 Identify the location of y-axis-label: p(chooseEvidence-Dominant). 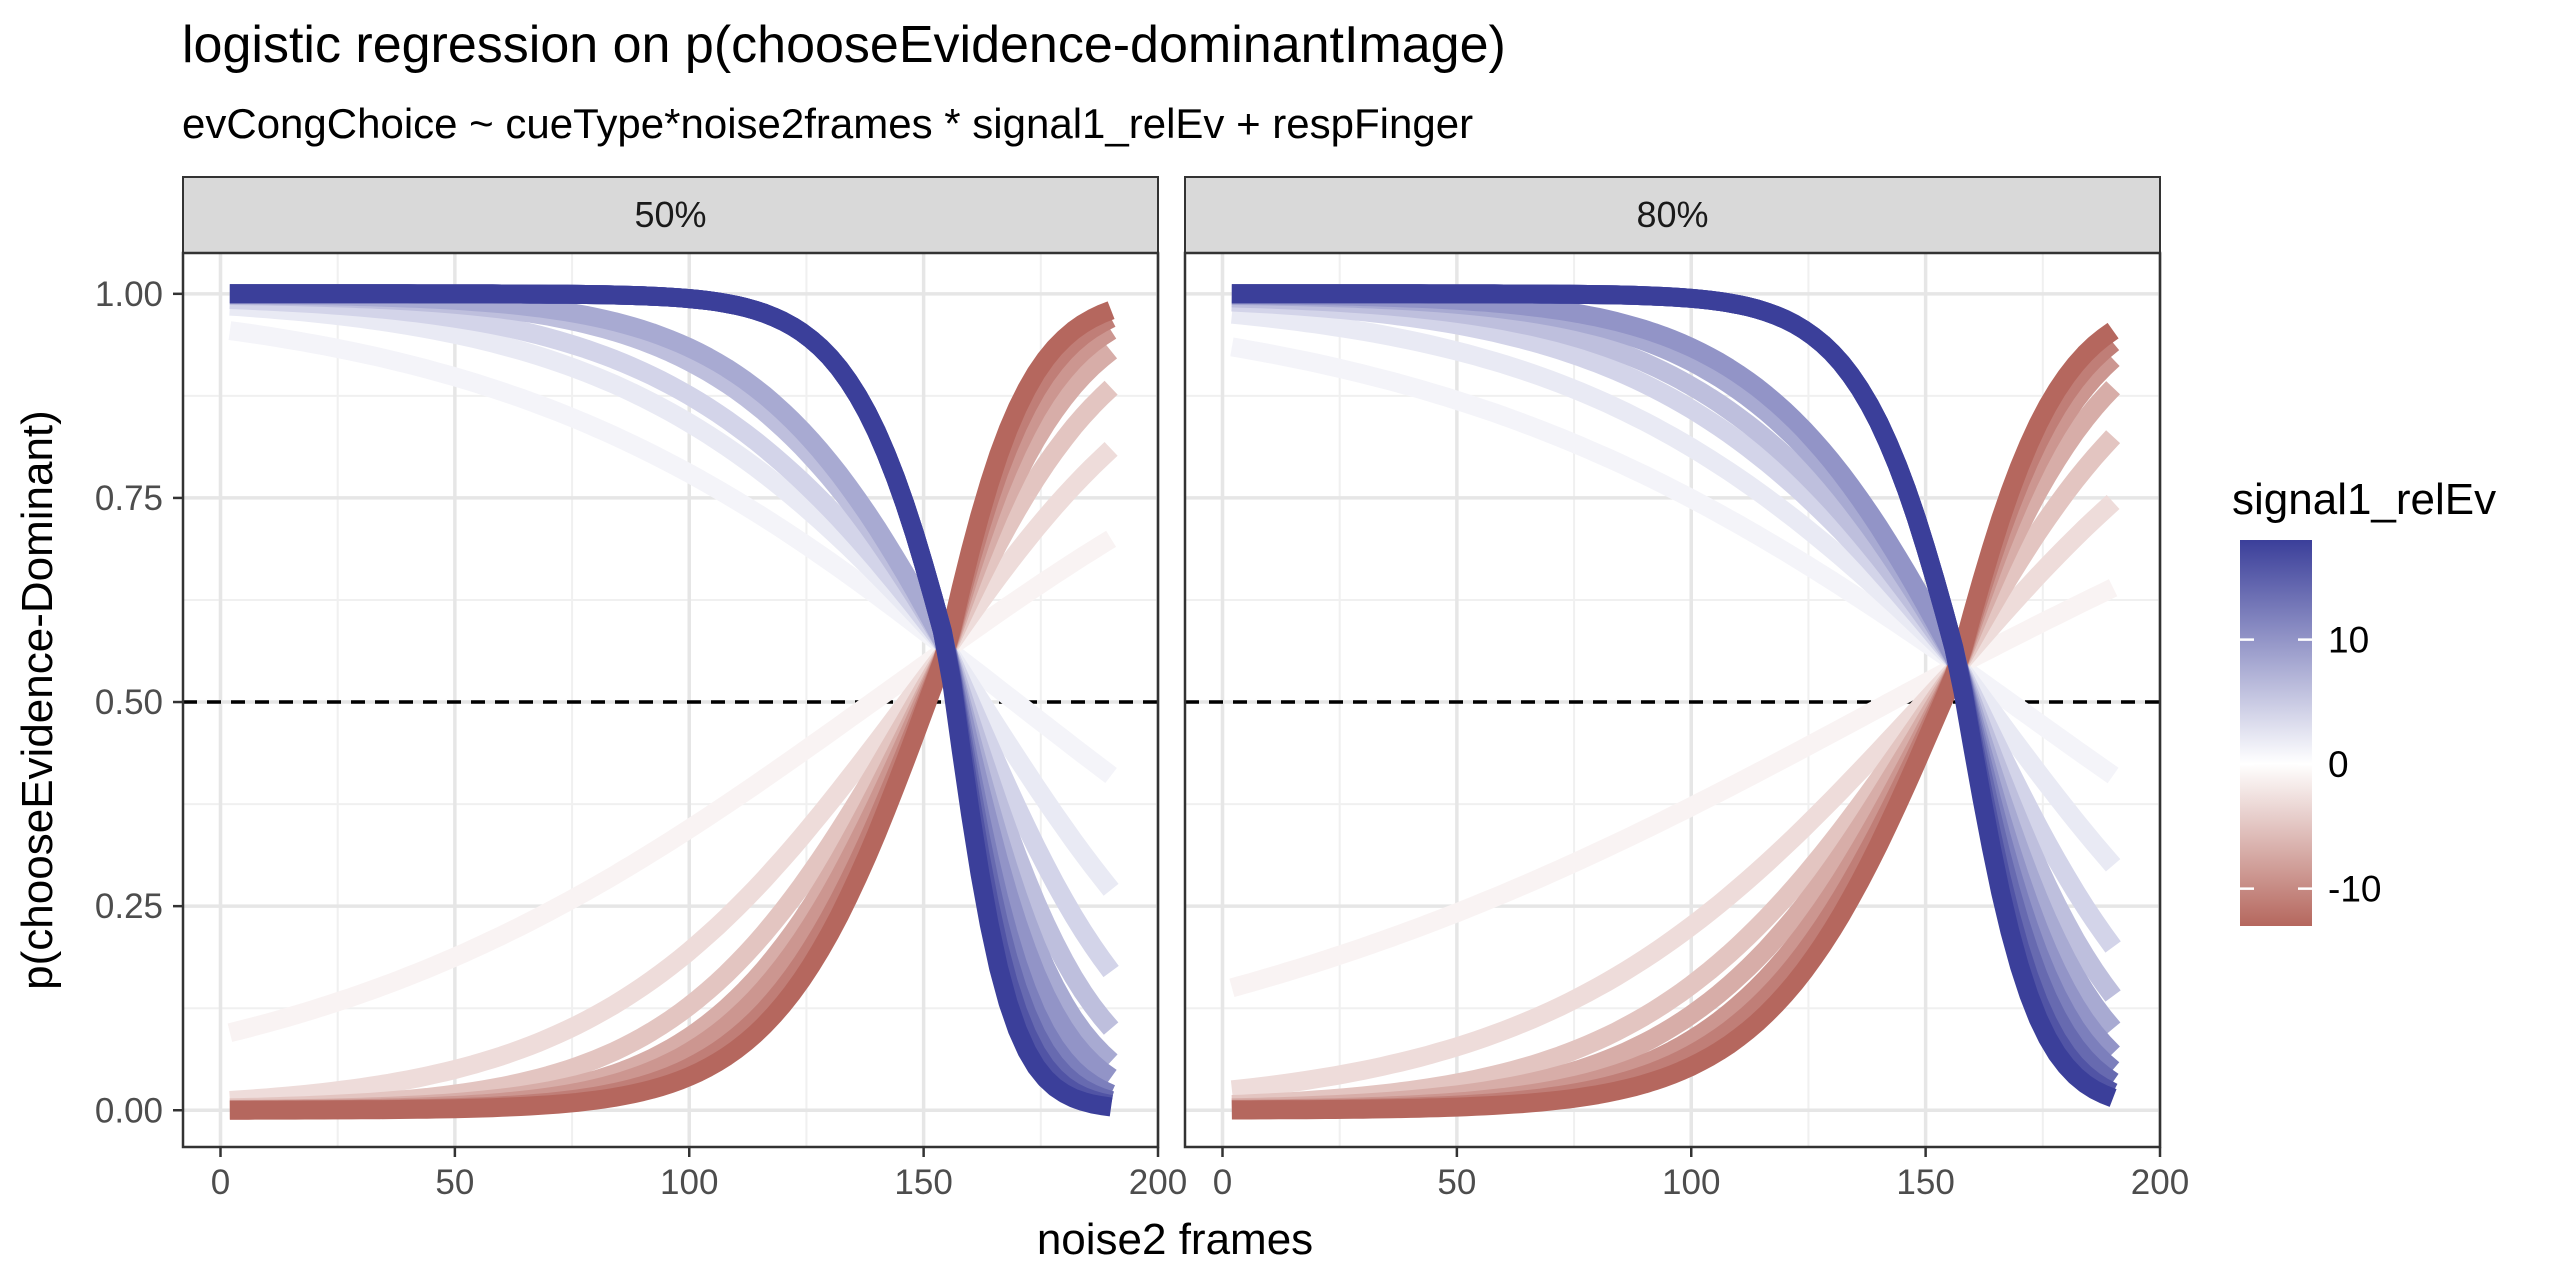
(37, 700).